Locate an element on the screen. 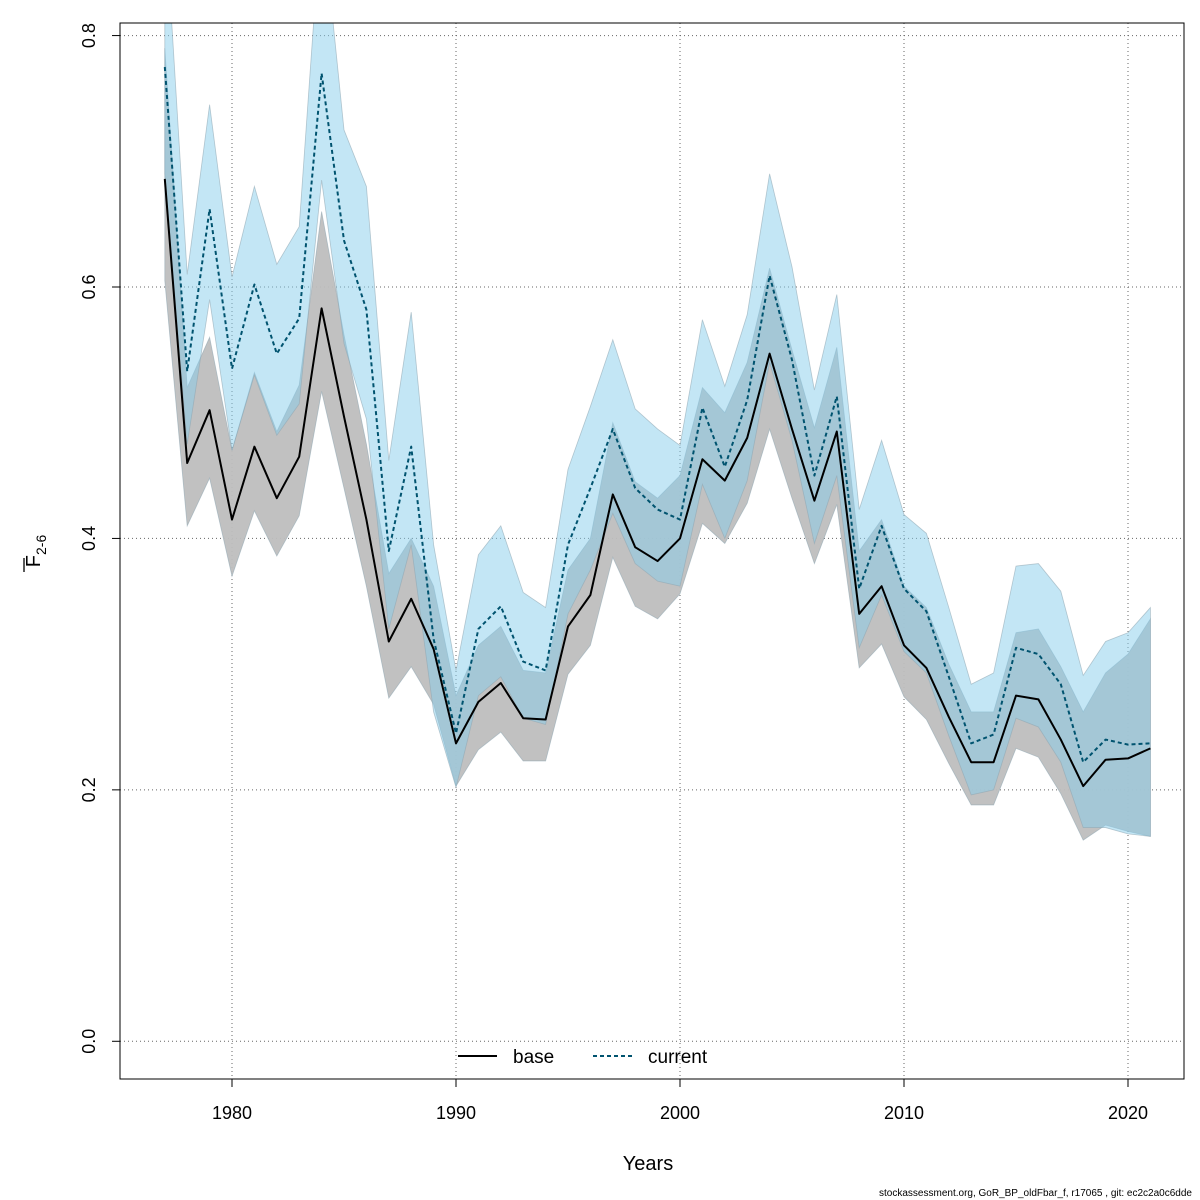 This screenshot has width=1200, height=1200. y-axis-label-main: F is located at coordinates (34, 561).